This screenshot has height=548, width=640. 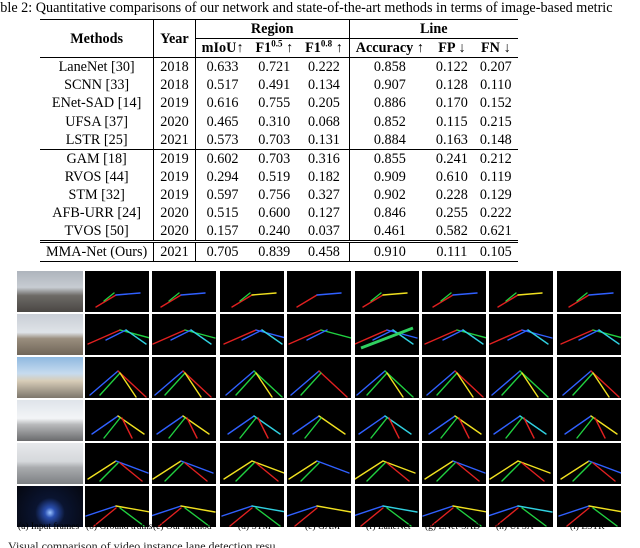 What do you see at coordinates (97, 38) in the screenshot?
I see `header-methods: Methods` at bounding box center [97, 38].